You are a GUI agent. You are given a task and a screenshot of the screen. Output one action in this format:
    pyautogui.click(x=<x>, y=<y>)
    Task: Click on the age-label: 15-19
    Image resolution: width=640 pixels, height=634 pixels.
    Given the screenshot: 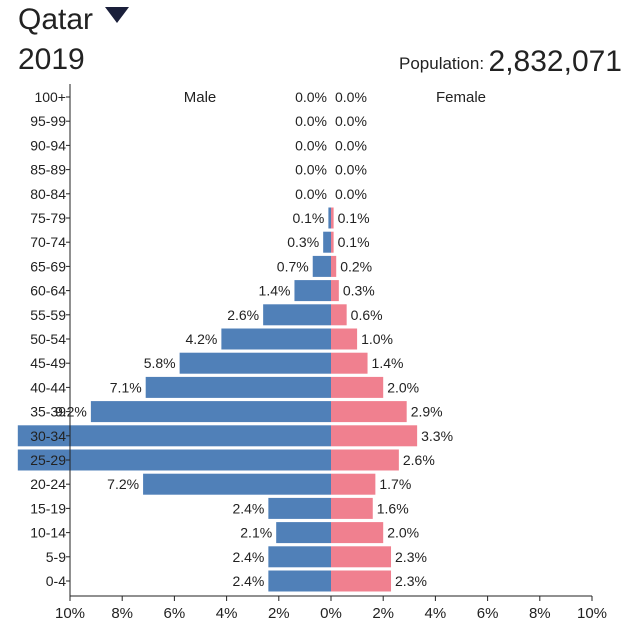 What is the action you would take?
    pyautogui.click(x=48, y=508)
    